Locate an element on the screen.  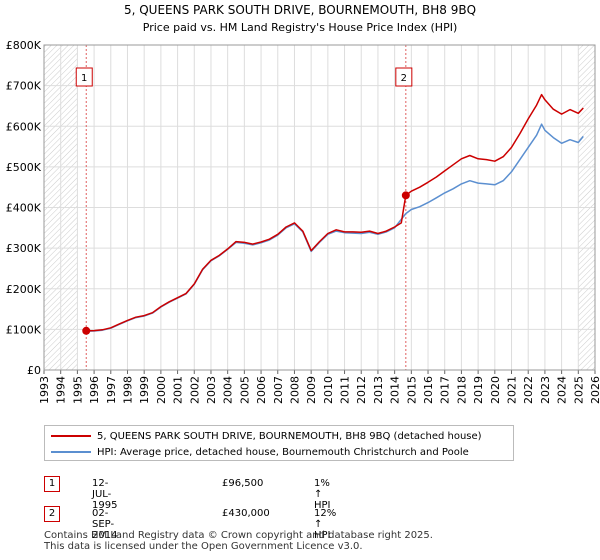
transaction-price: £96,500 is located at coordinates (243, 483).